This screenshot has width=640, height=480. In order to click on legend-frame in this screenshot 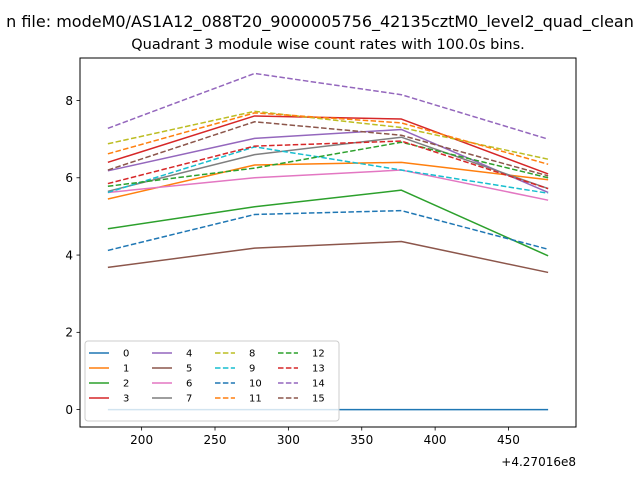, I will do `click(212, 381)`.